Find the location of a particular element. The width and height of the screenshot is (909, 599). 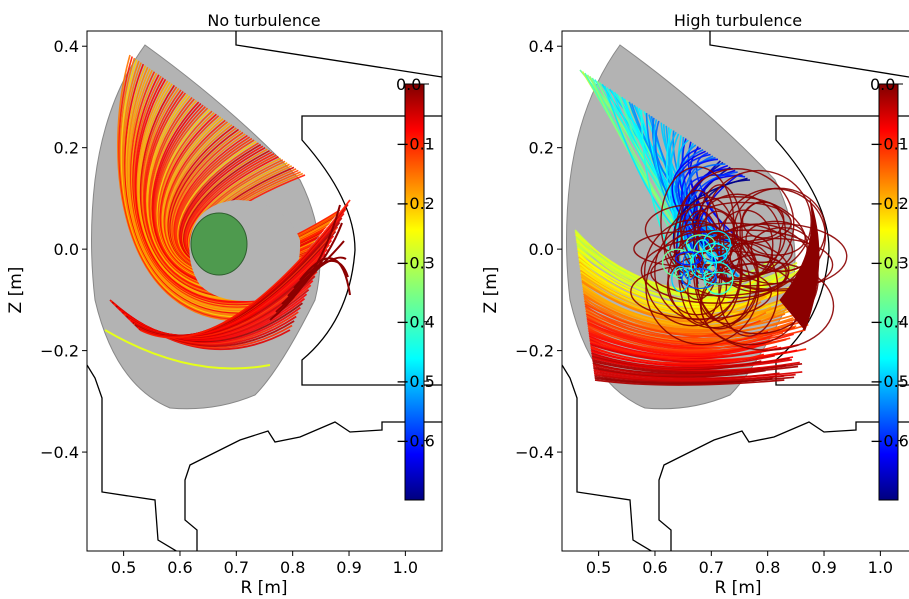

y-tick-label: 0.2 is located at coordinates (66, 148).